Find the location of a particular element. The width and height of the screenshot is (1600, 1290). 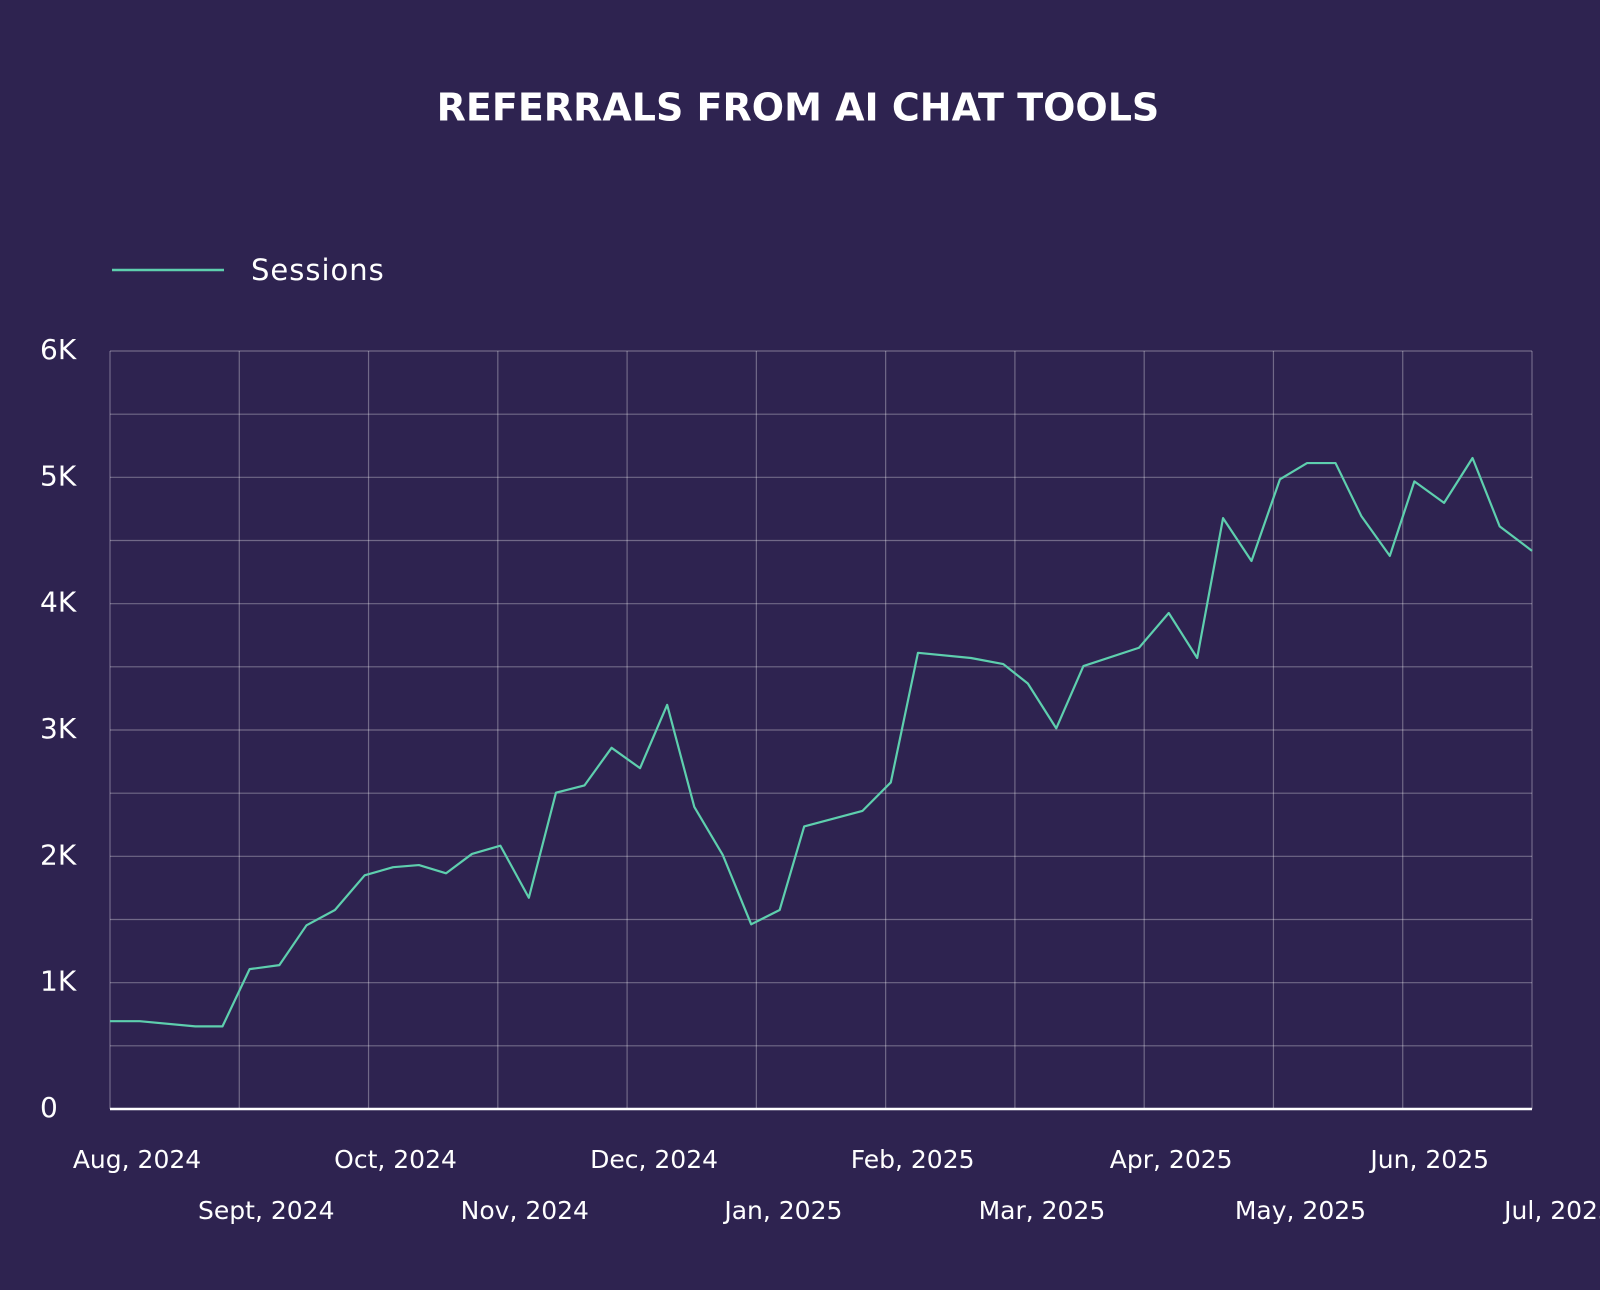

x-tick-label: Nov, 2024 is located at coordinates (525, 1210).